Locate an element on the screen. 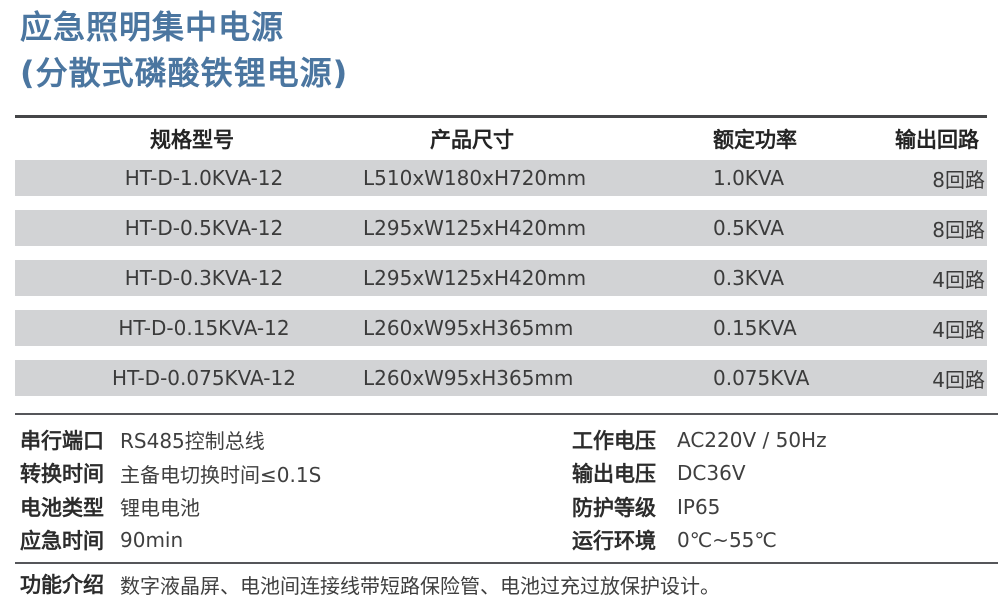 This screenshot has height=604, width=1008. spec-label: 串行端口 is located at coordinates (62, 440).